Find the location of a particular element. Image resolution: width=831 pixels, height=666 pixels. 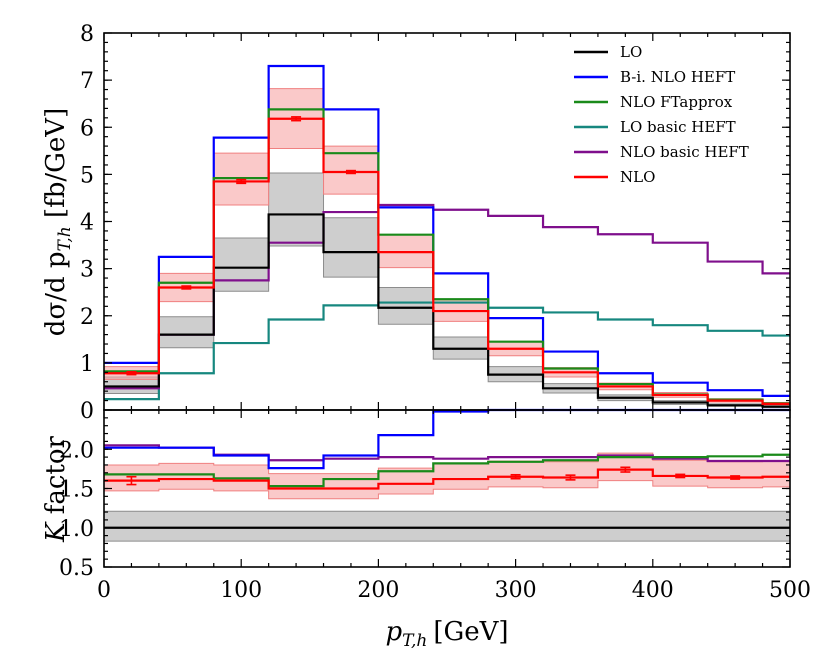

top-y-tick-label: 5 is located at coordinates (87, 175).